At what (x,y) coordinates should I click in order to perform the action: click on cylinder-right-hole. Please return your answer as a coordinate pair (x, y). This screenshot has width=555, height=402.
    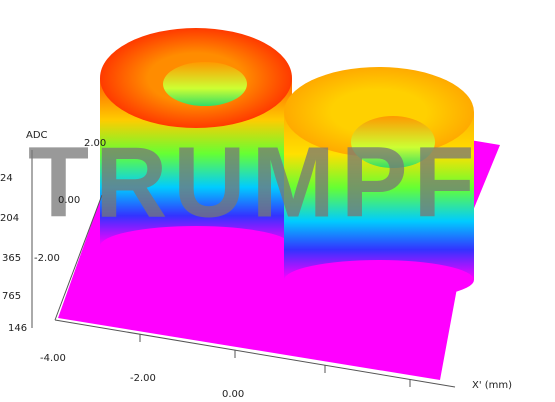
    Looking at the image, I should click on (393, 142).